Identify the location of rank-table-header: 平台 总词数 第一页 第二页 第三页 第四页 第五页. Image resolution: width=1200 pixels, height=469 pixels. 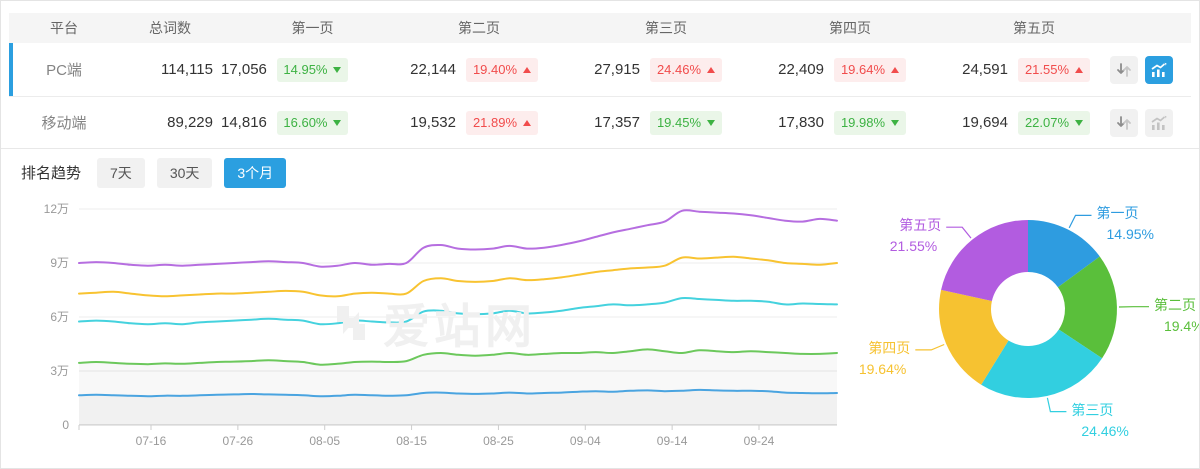
(600, 28).